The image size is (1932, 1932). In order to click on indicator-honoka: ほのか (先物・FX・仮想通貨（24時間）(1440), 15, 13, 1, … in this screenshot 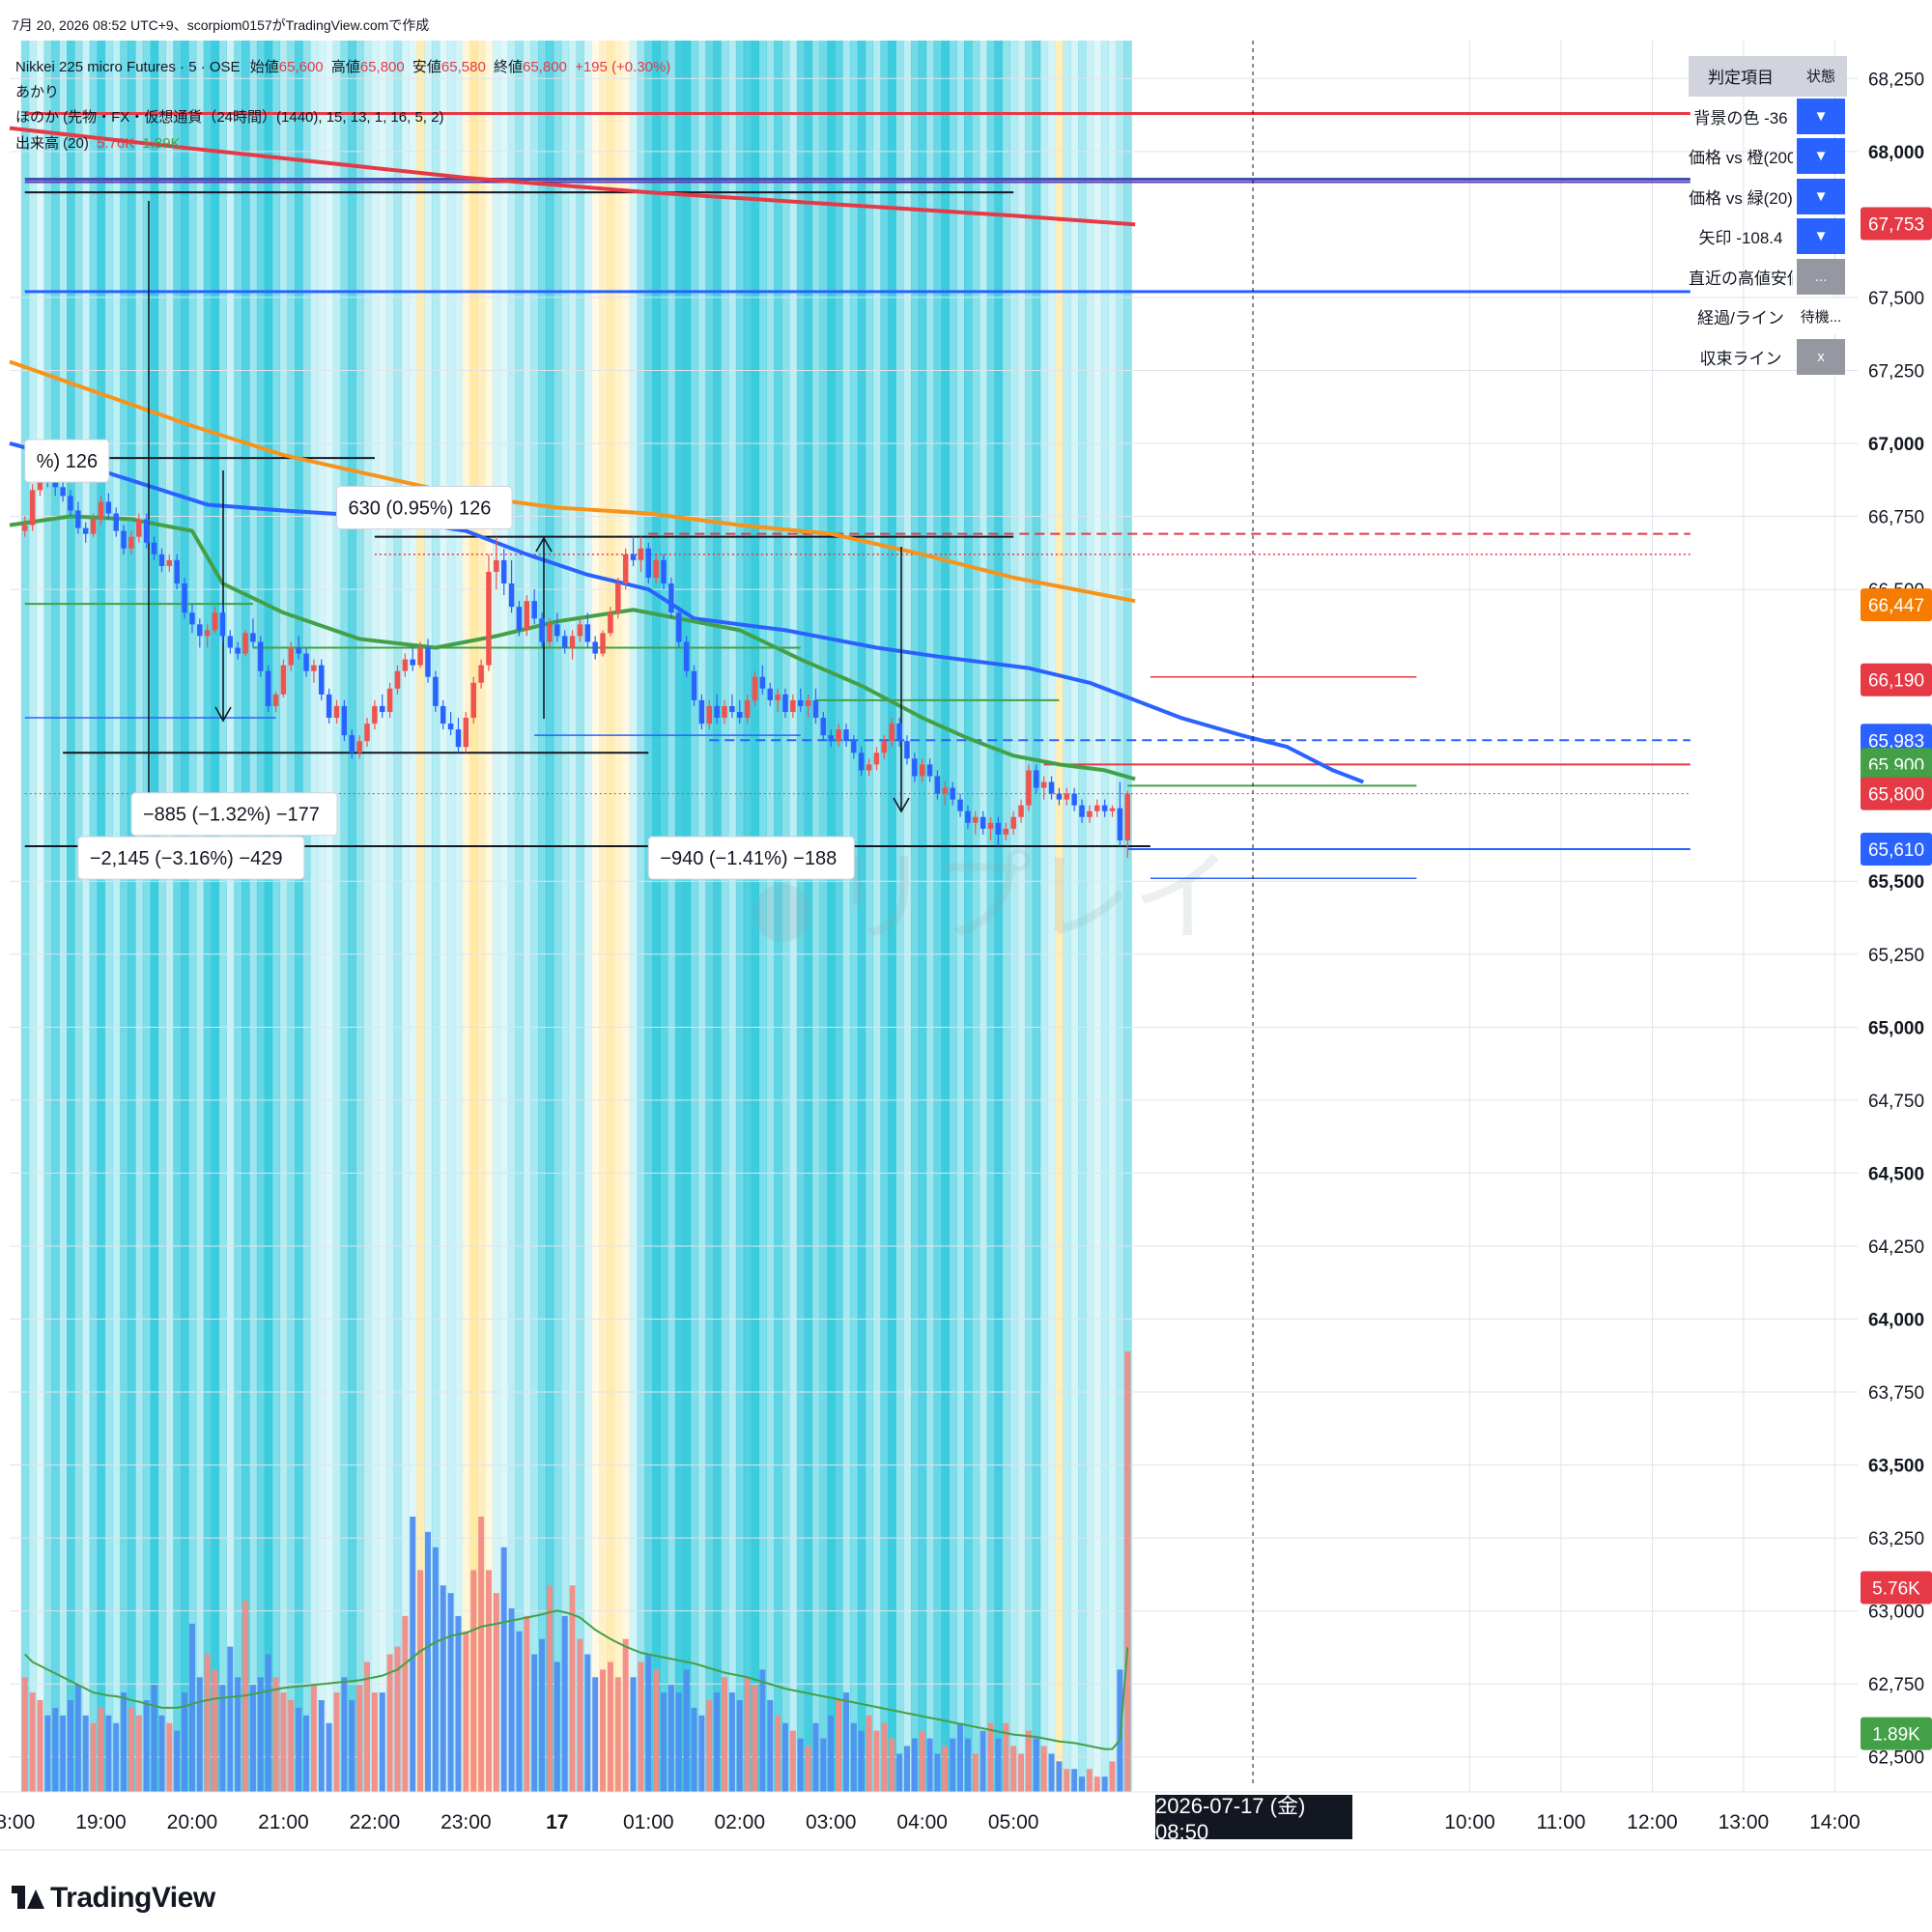, I will do `click(229, 117)`.